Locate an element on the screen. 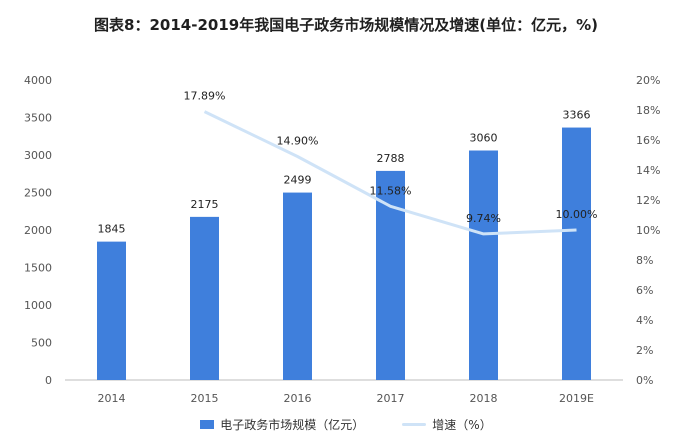  legend-bar-swatch is located at coordinates (207, 424).